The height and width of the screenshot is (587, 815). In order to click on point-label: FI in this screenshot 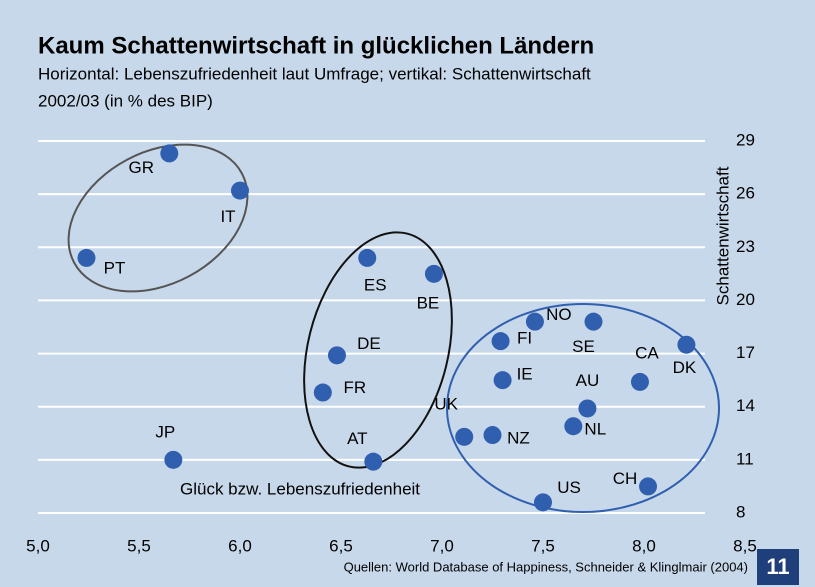, I will do `click(524, 338)`.